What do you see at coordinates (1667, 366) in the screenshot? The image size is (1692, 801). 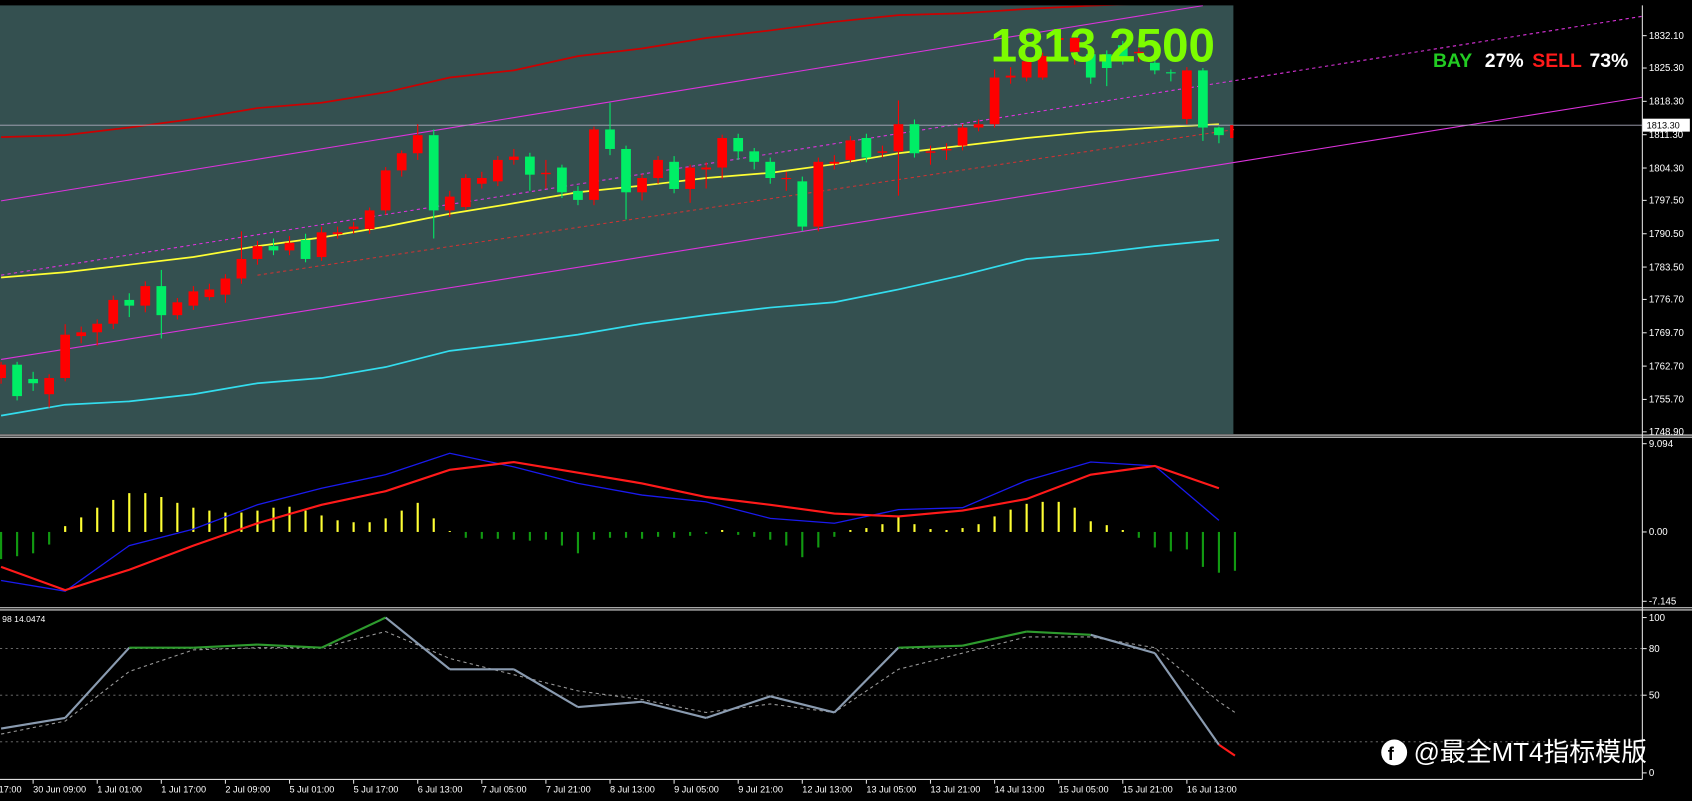 I see `y-tick-label: 1762.70` at bounding box center [1667, 366].